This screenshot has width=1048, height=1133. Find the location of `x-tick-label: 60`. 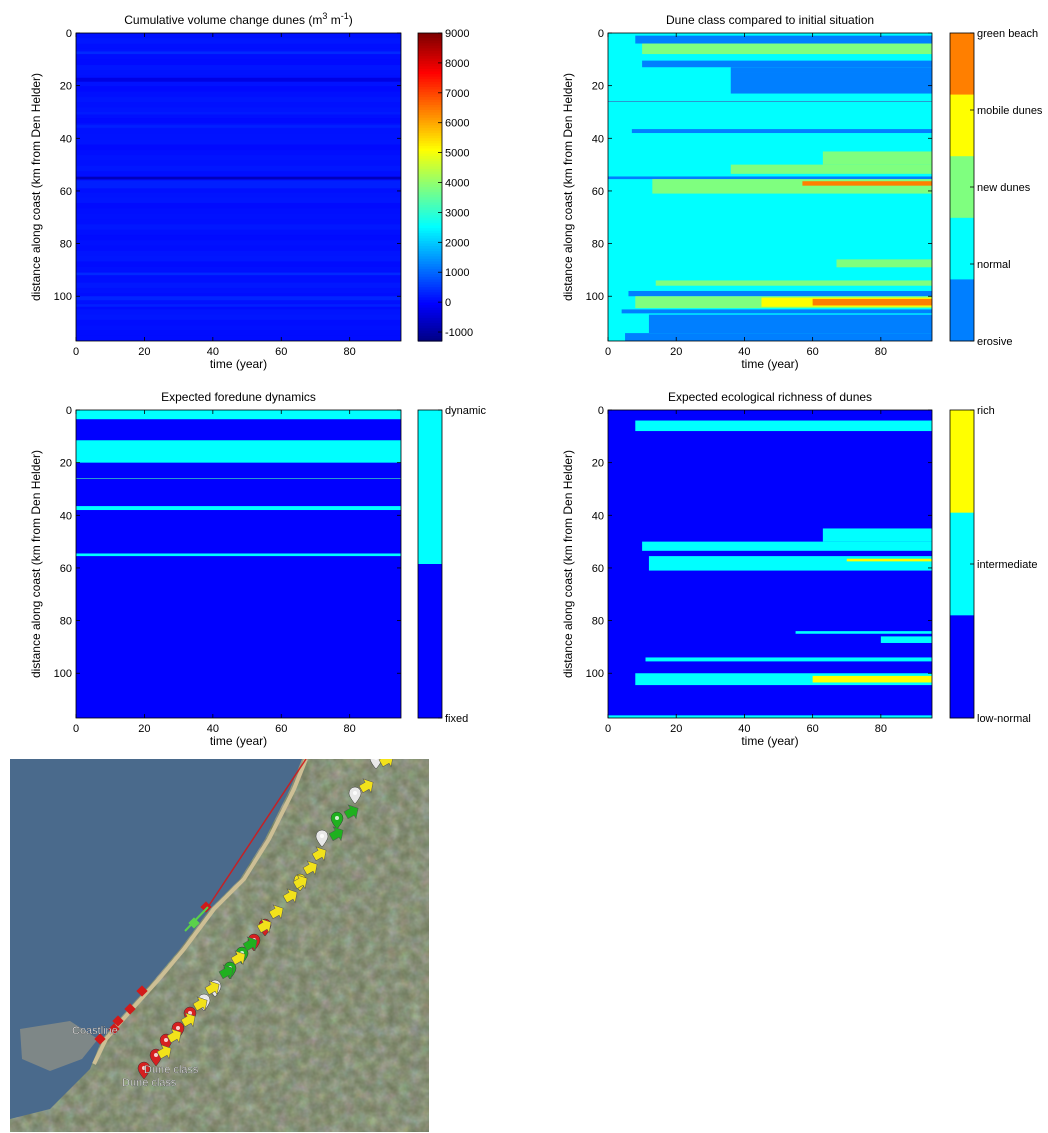

x-tick-label: 60 is located at coordinates (813, 729).